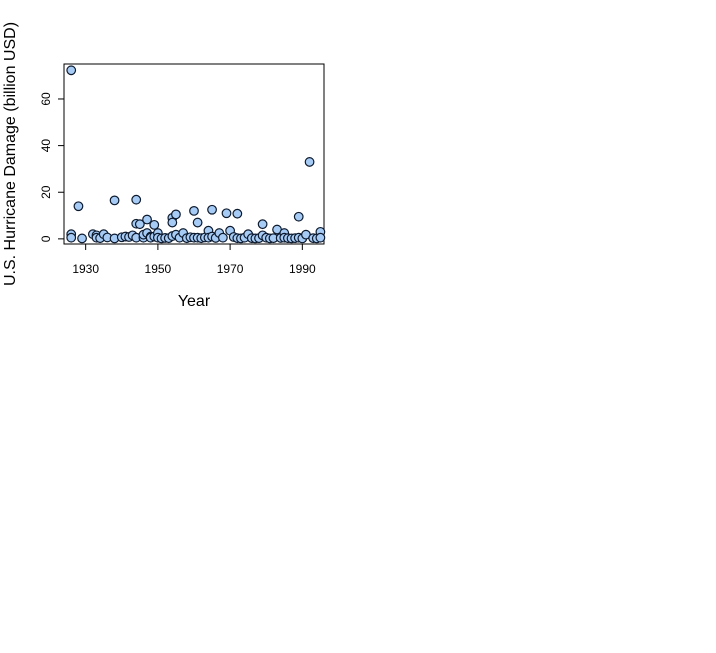 The image size is (716, 653). What do you see at coordinates (46, 146) in the screenshot?
I see `y-tick-label: 40` at bounding box center [46, 146].